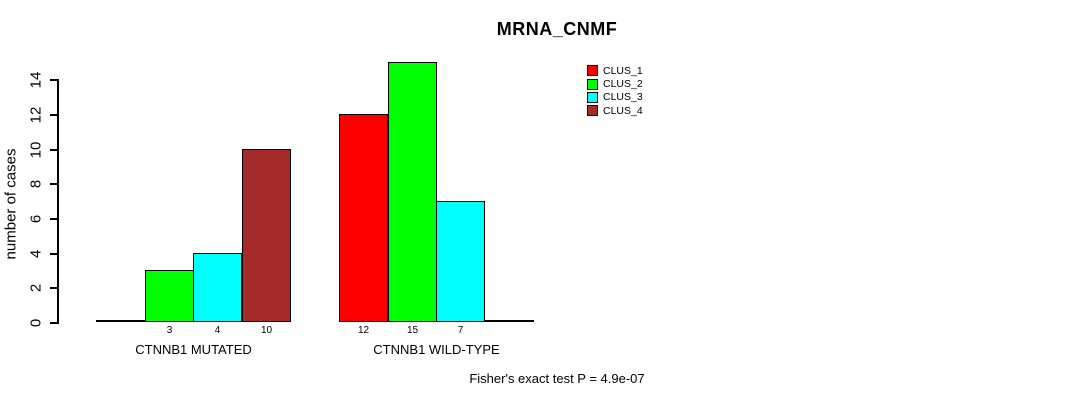 The image size is (1090, 400). I want to click on bar-value-label: 3, so click(169, 330).